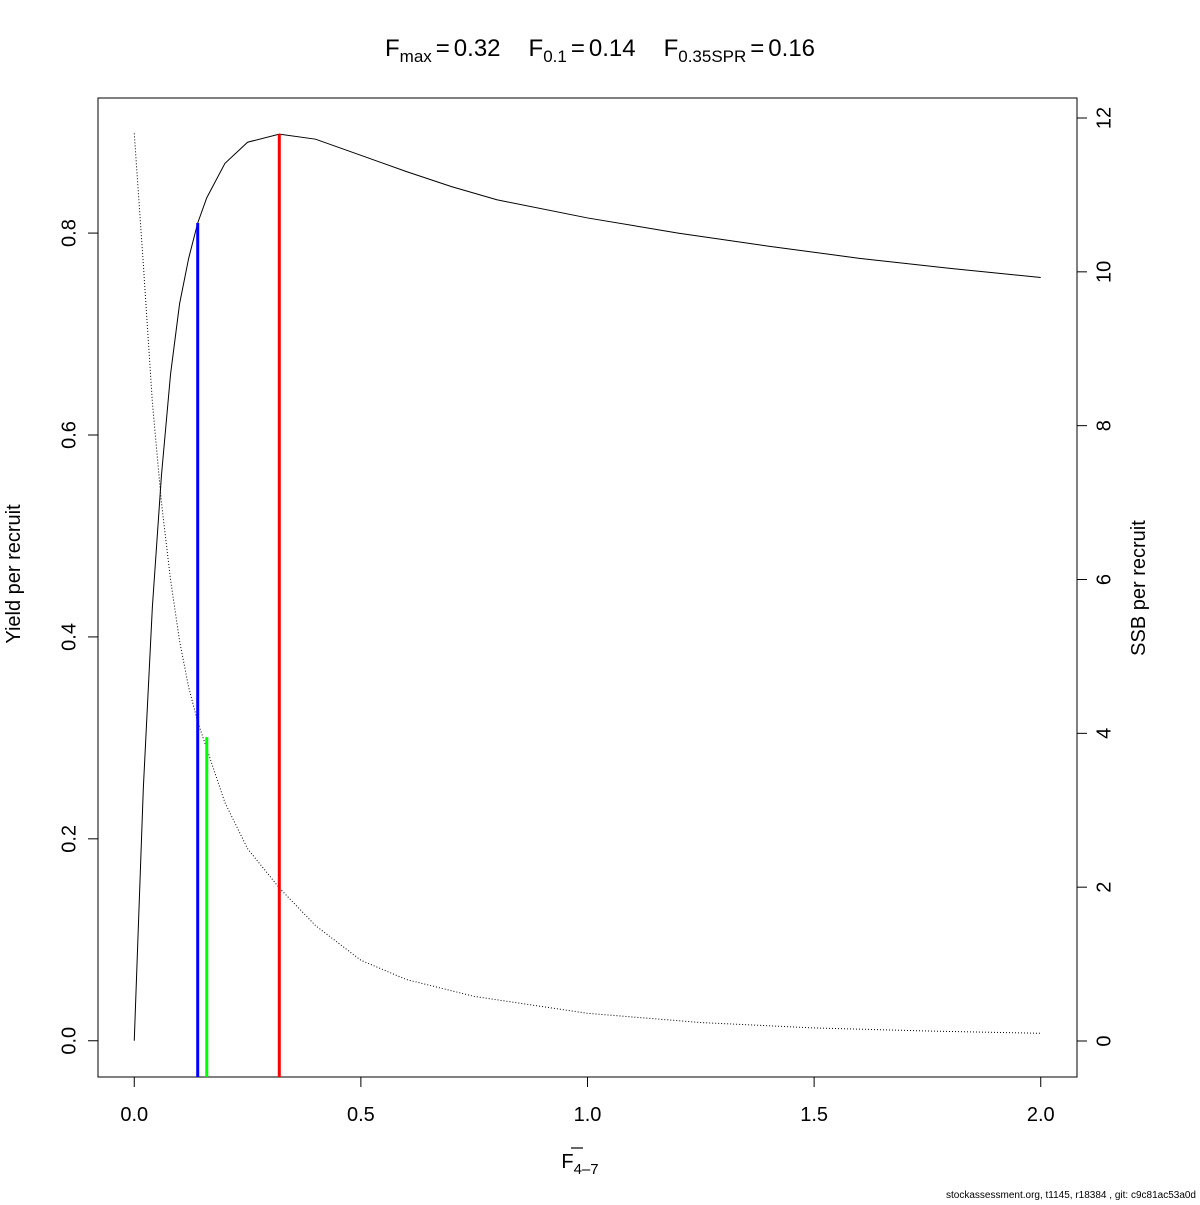 This screenshot has width=1200, height=1205. I want to click on x-tick-label: 2.0, so click(1041, 1115).